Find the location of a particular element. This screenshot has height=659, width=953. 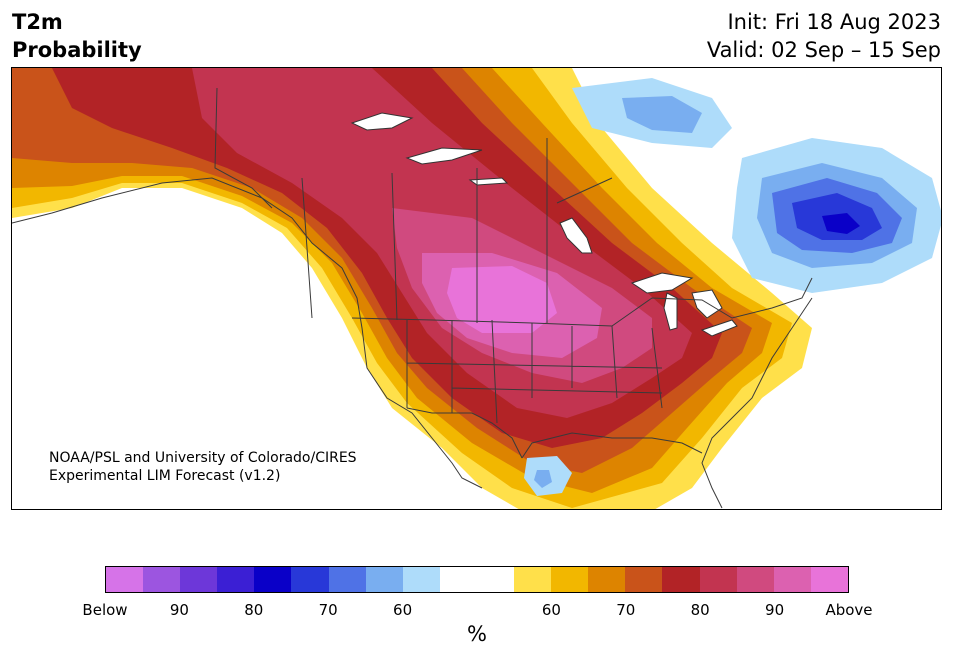

lake-superior is located at coordinates (662, 283).